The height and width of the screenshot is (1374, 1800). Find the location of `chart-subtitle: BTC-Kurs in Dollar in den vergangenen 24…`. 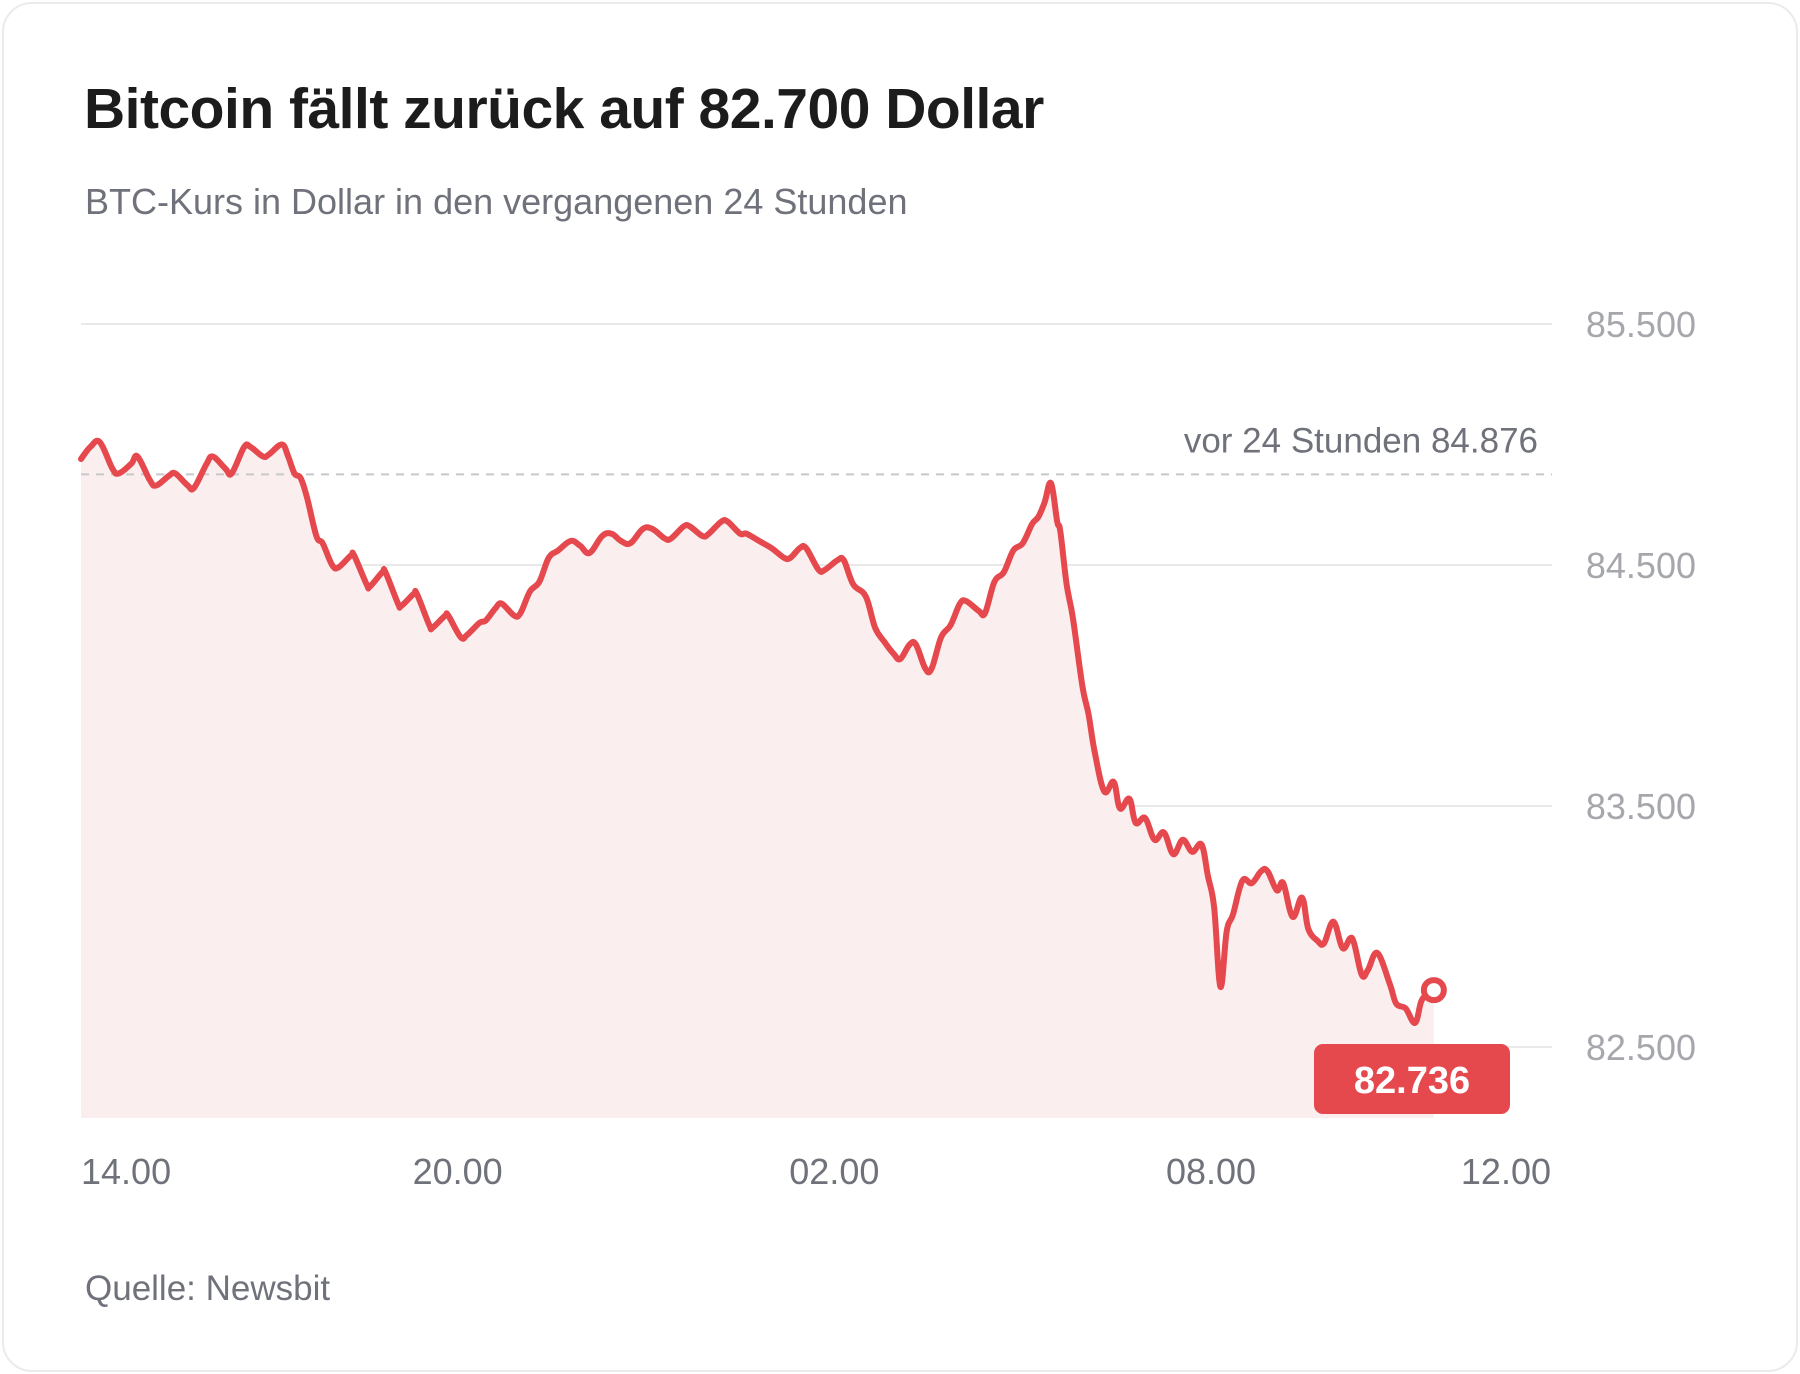

chart-subtitle: BTC-Kurs in Dollar in den vergangenen 24… is located at coordinates (496, 201).